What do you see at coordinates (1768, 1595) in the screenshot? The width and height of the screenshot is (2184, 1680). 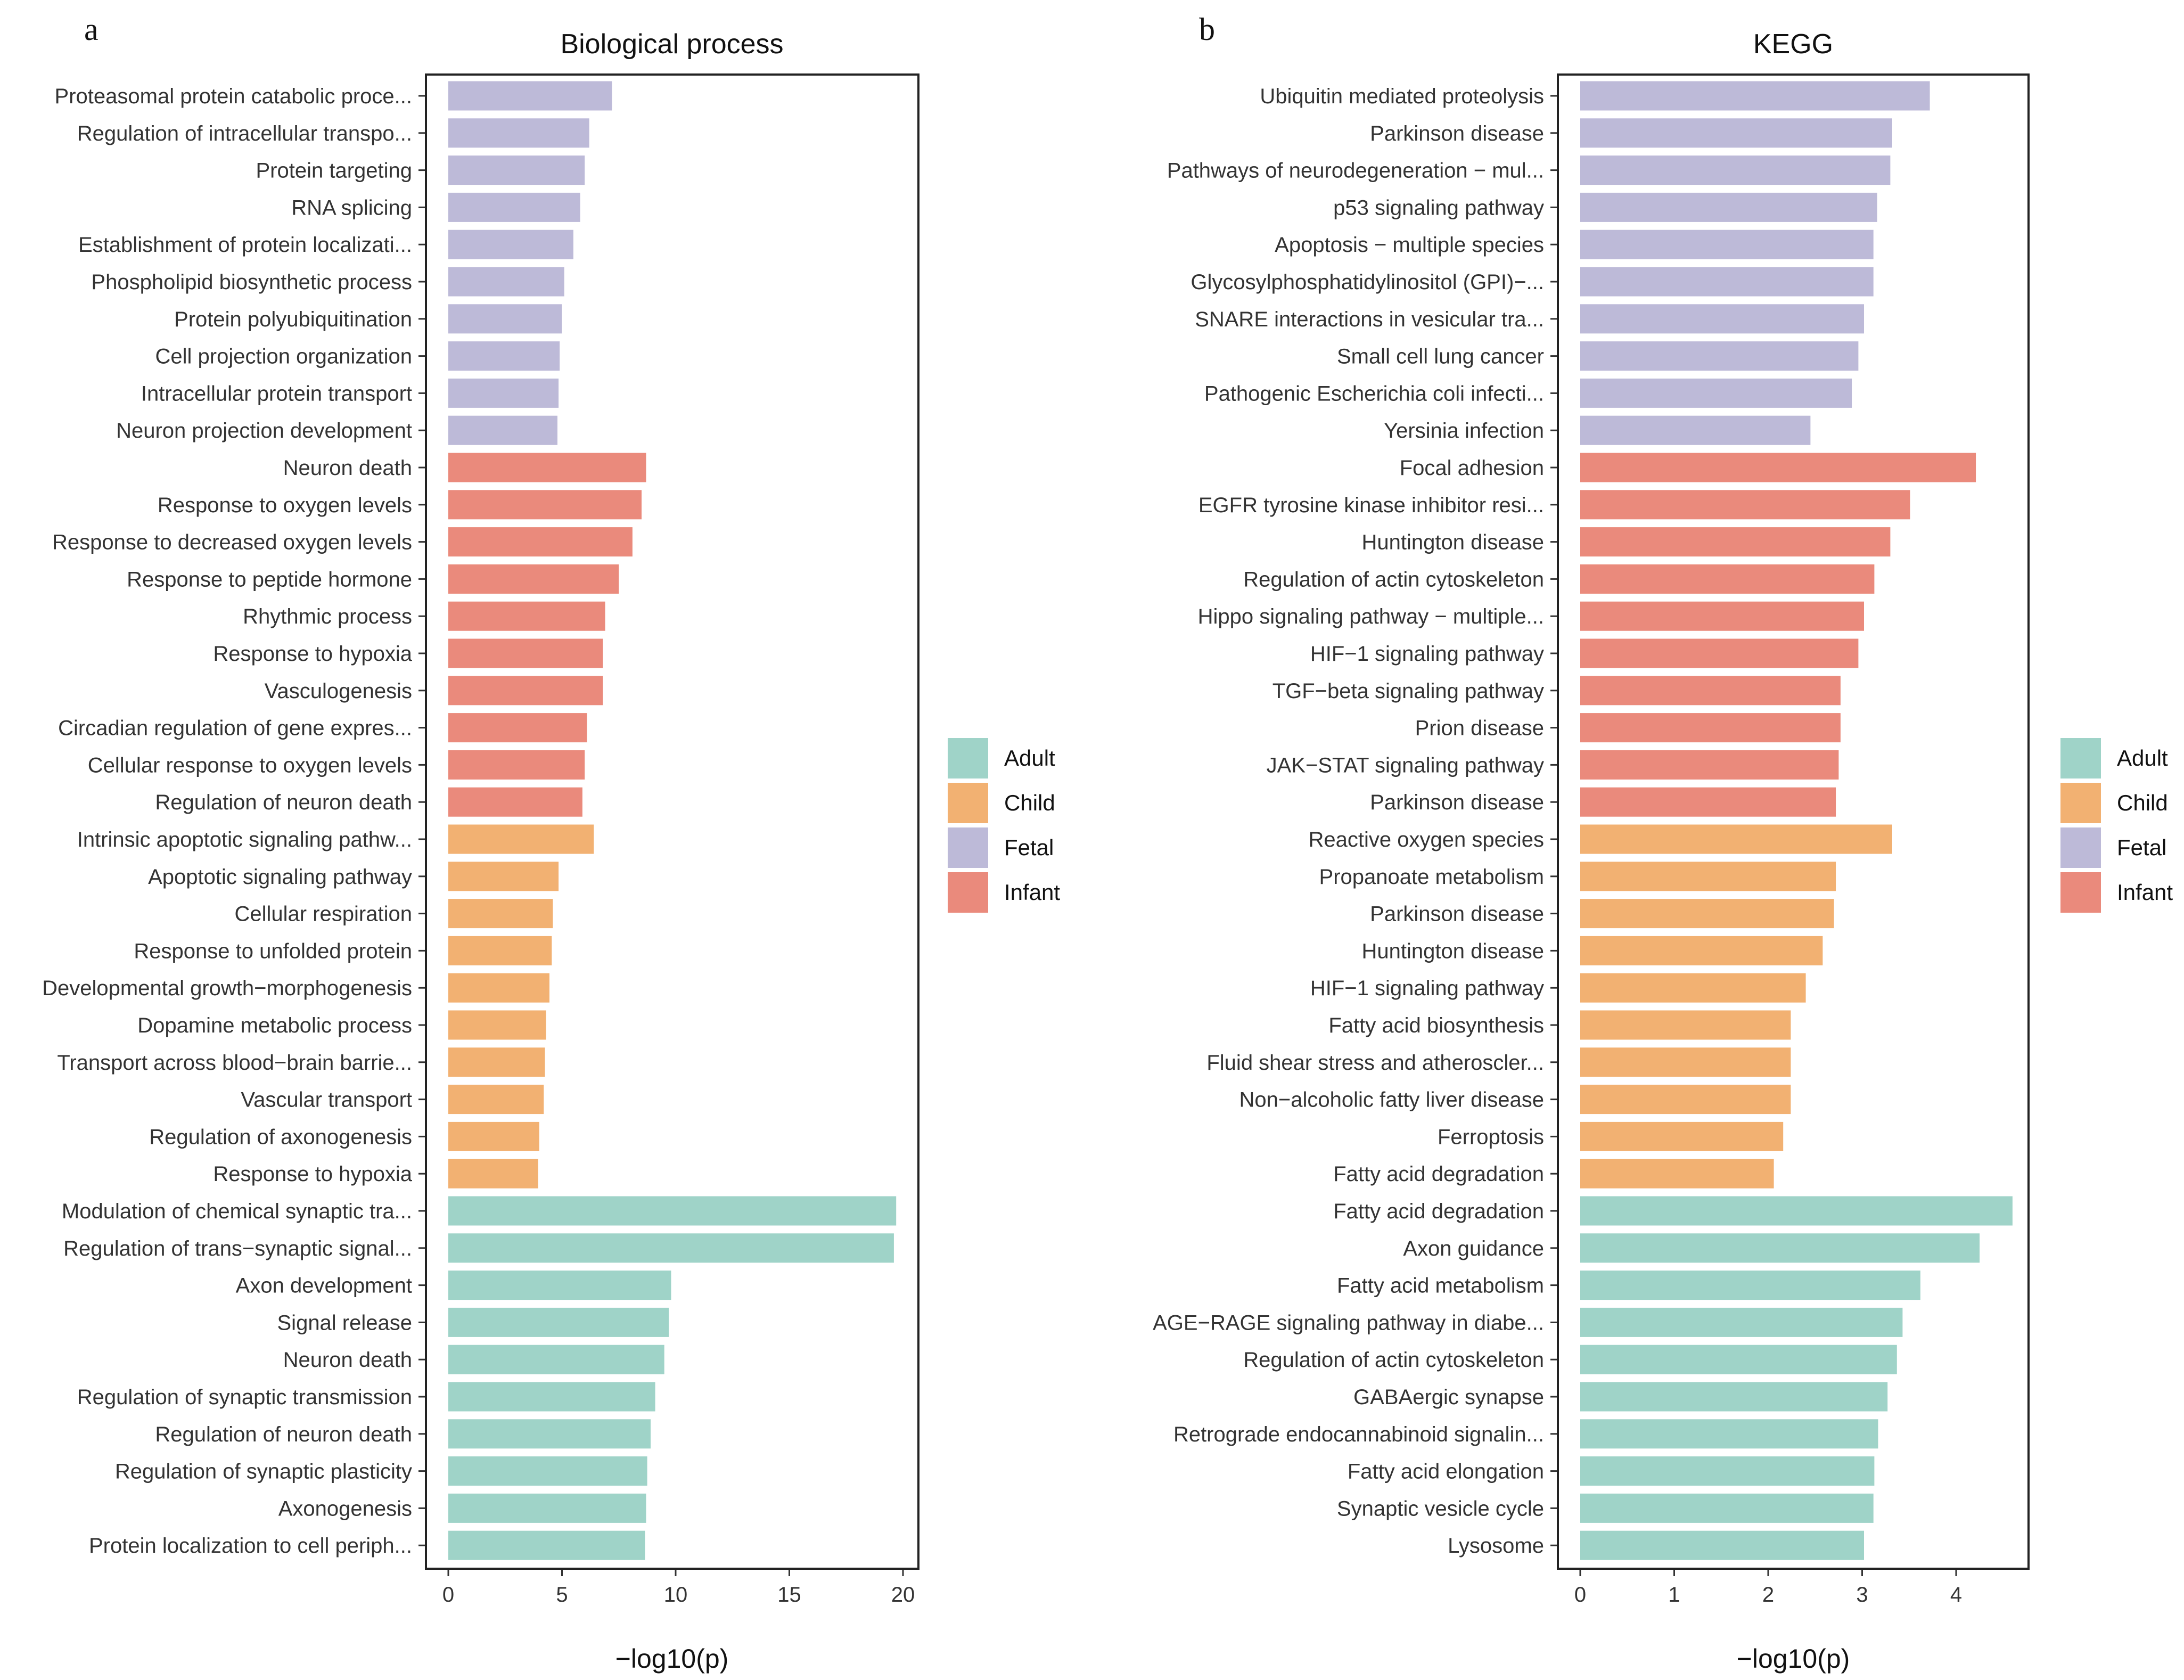 I see `x-tick-label-b-2: 2` at bounding box center [1768, 1595].